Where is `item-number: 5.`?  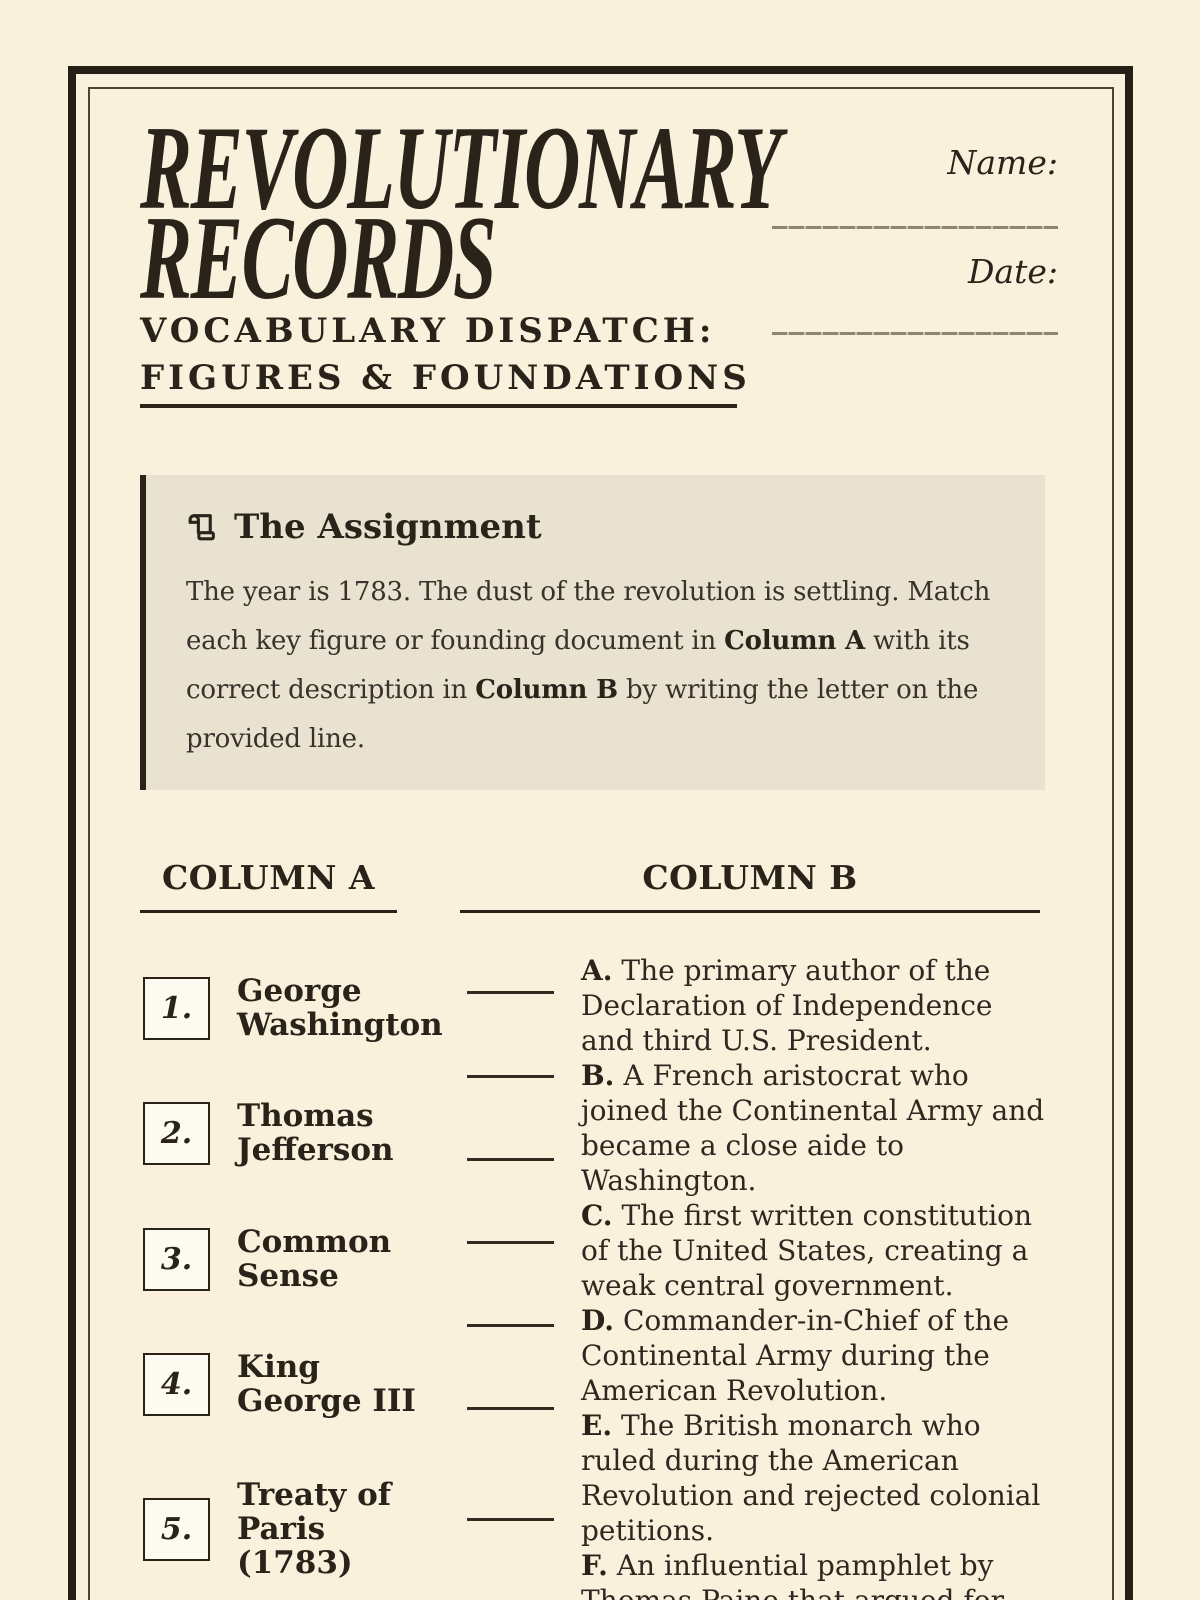
item-number: 5. is located at coordinates (176, 1529).